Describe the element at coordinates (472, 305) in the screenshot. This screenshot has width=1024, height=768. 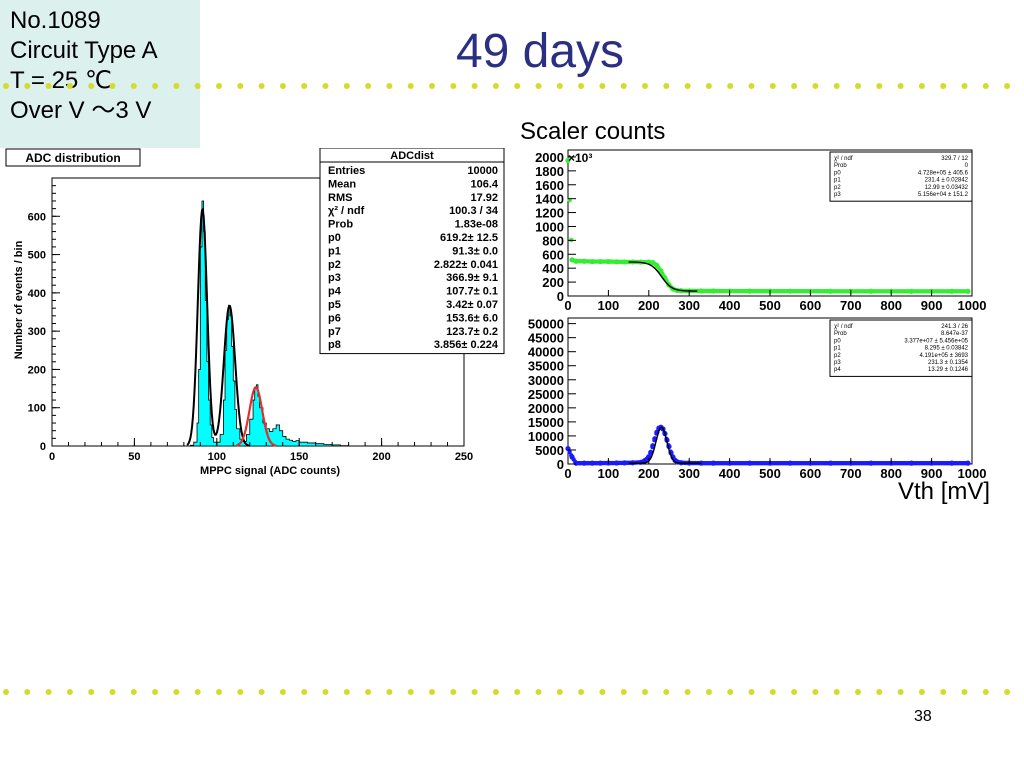
I see `stats-value: 3.42± 0.07` at that location.